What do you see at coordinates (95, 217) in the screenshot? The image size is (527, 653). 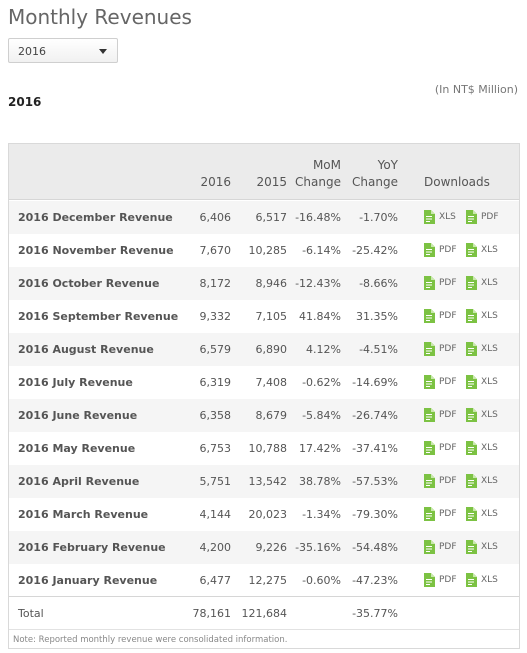 I see `row-label: 2016 December Revenue` at bounding box center [95, 217].